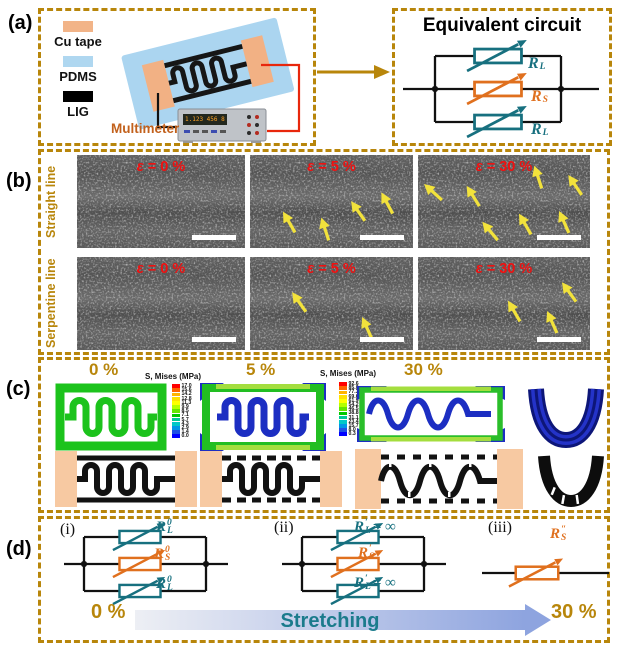  Describe the element at coordinates (186, 402) in the screenshot. I see `colorbar-tick: 11.3` at that location.